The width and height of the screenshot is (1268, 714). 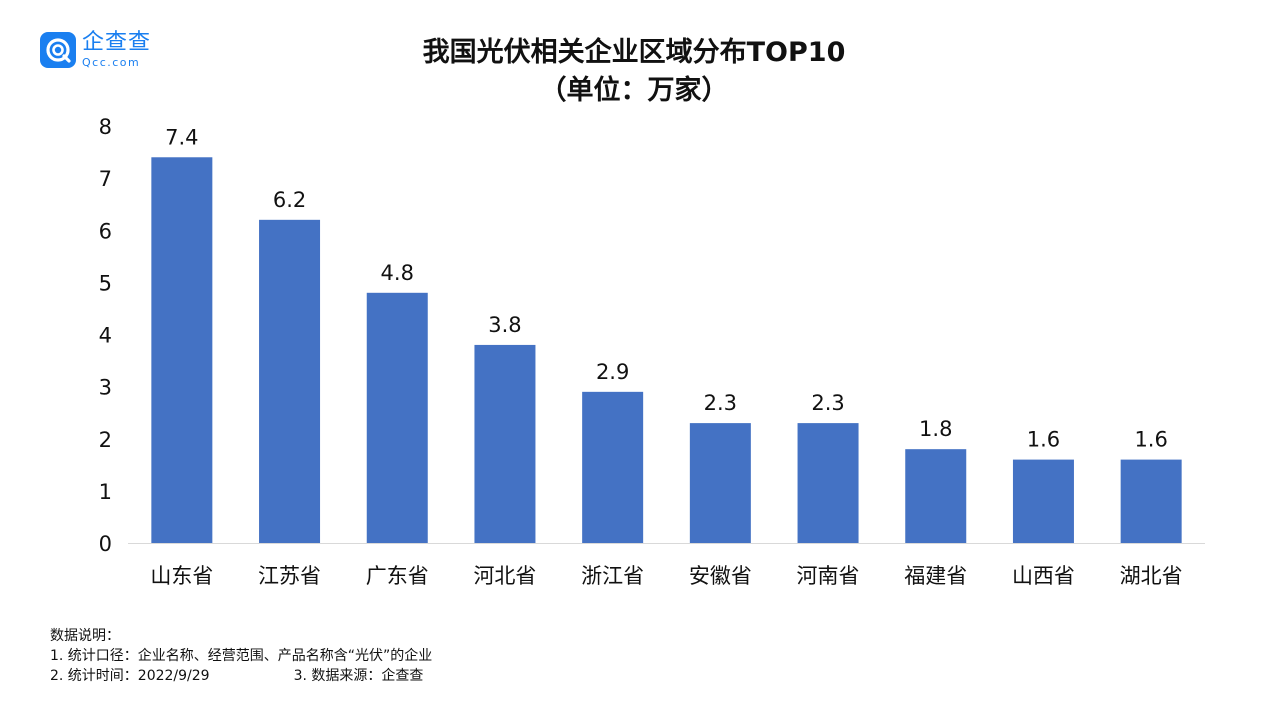 I want to click on data-label: 6.2, so click(x=289, y=200).